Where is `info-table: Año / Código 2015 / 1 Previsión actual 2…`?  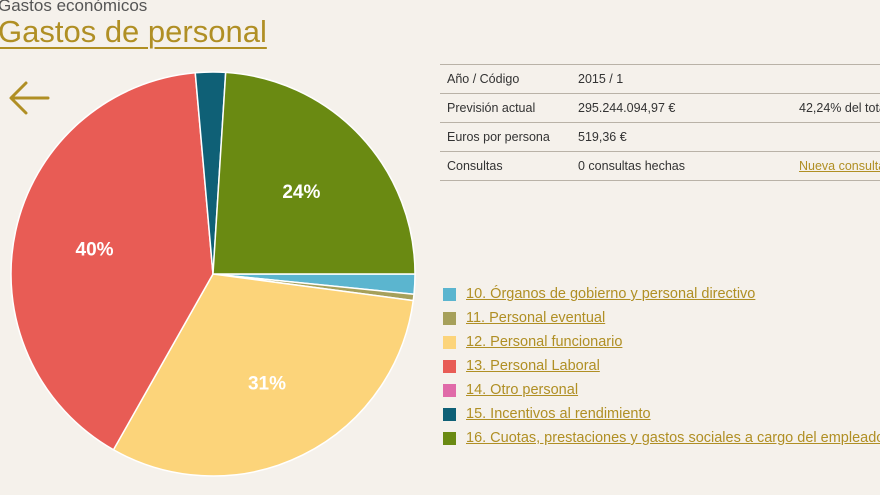
info-table: Año / Código 2015 / 1 Previsión actual 2… is located at coordinates (660, 122).